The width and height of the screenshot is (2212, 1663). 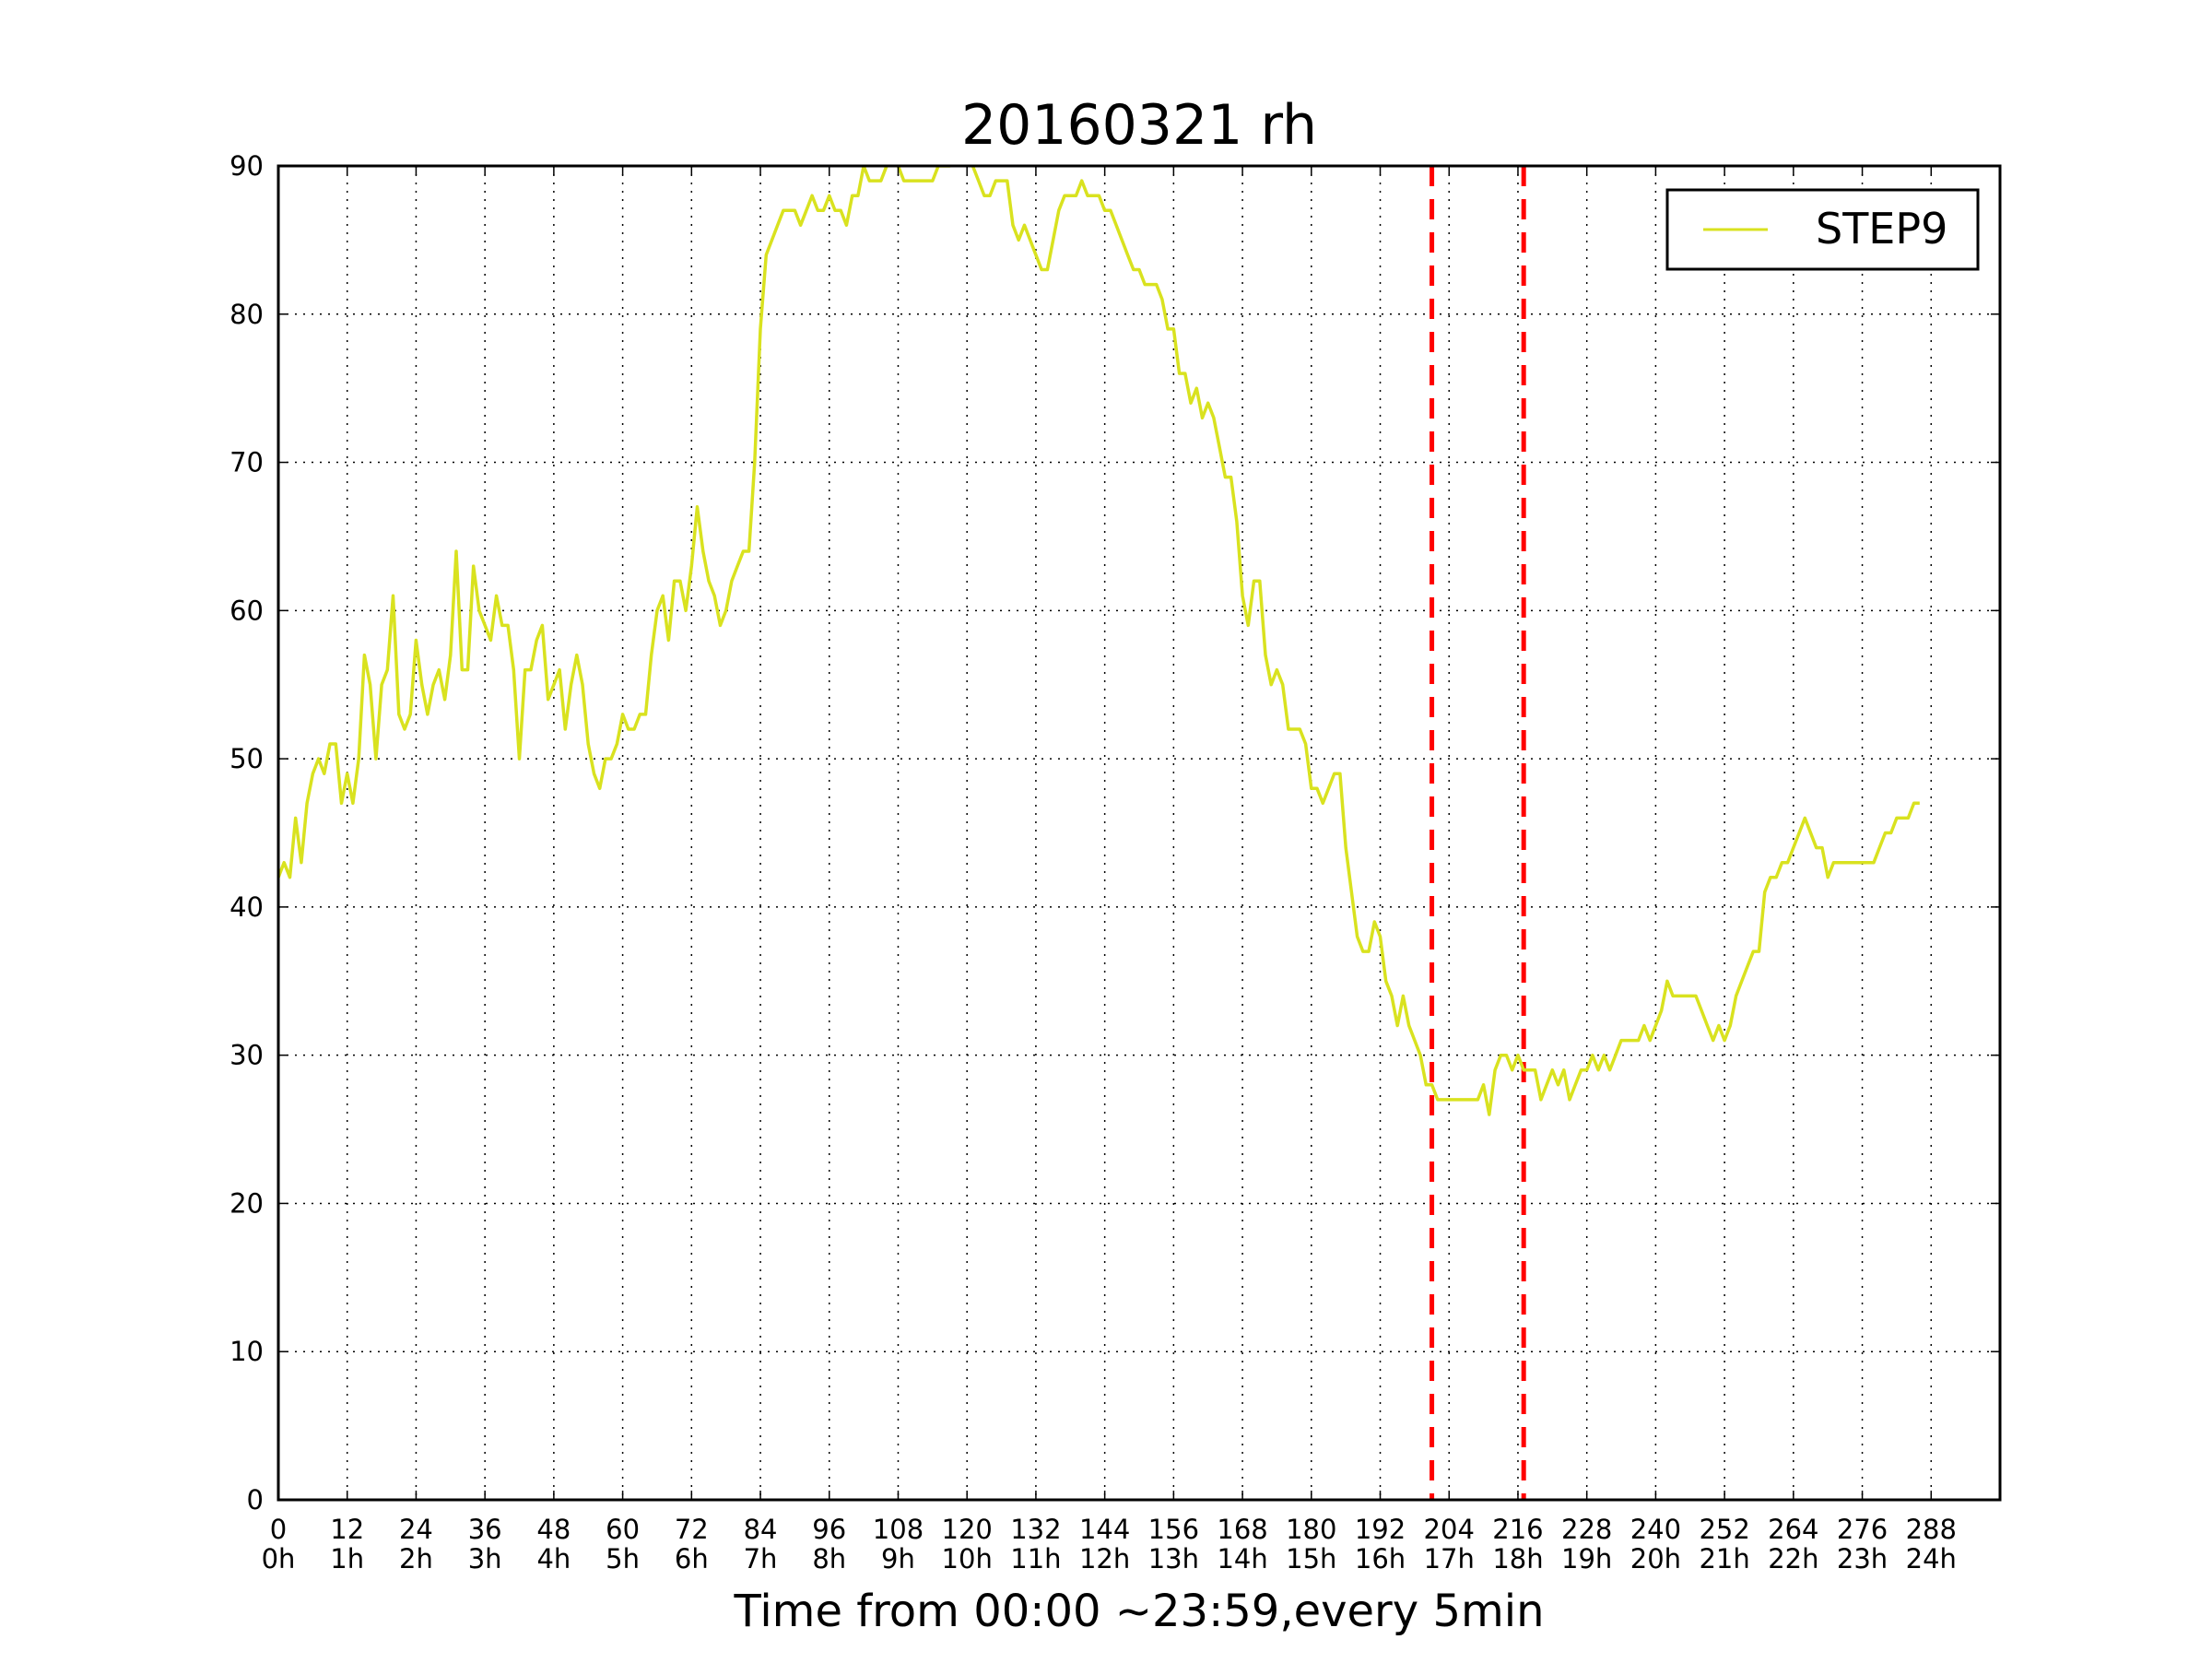 I want to click on x-tick-label: 264, so click(x=1793, y=1529).